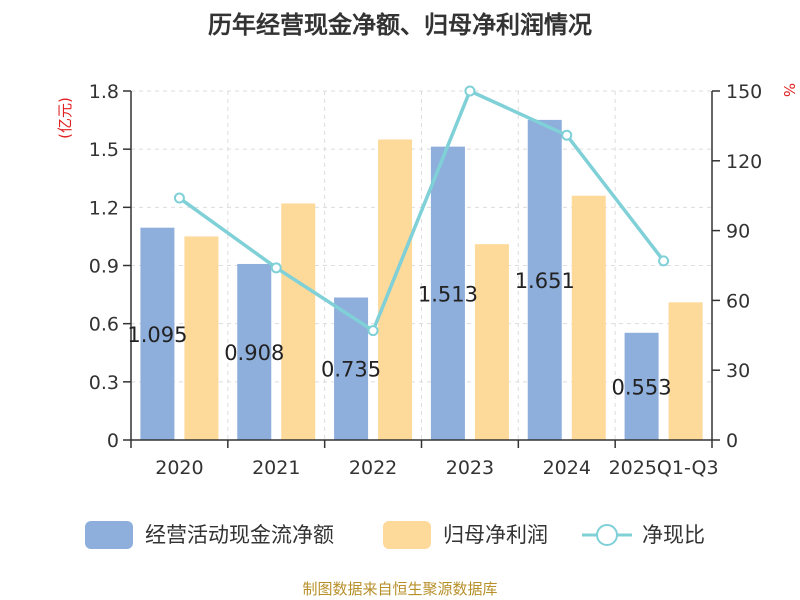  I want to click on x-tick-label: 2022, so click(373, 468).